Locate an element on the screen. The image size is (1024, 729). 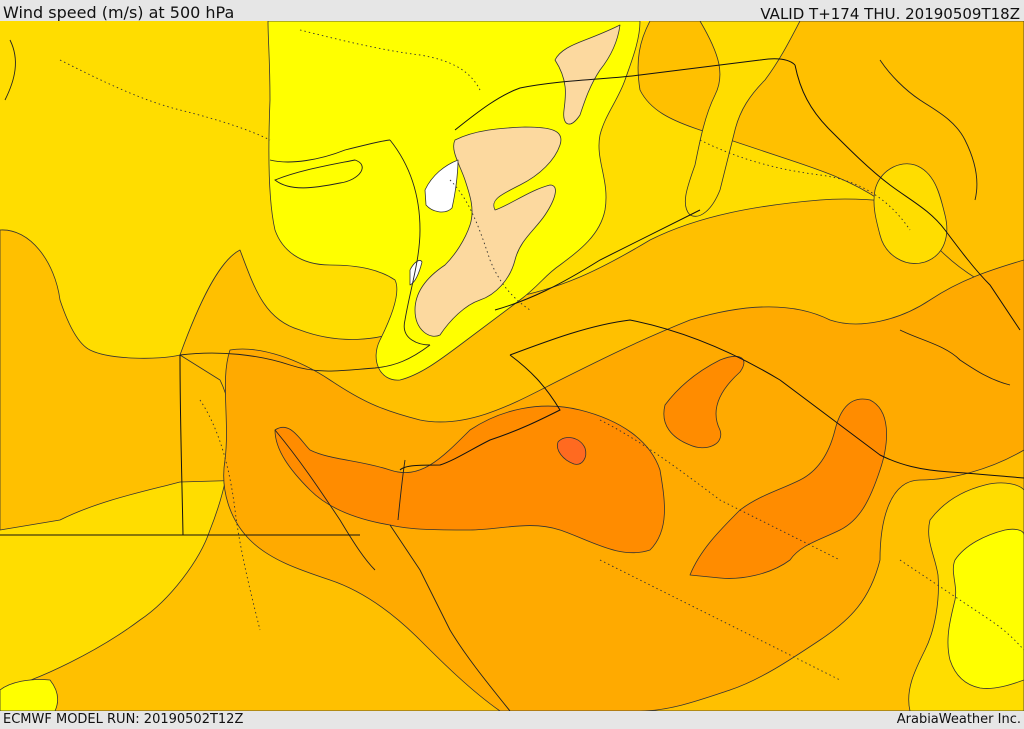
coastline-mediterranean-east is located at coordinates (330, 151).